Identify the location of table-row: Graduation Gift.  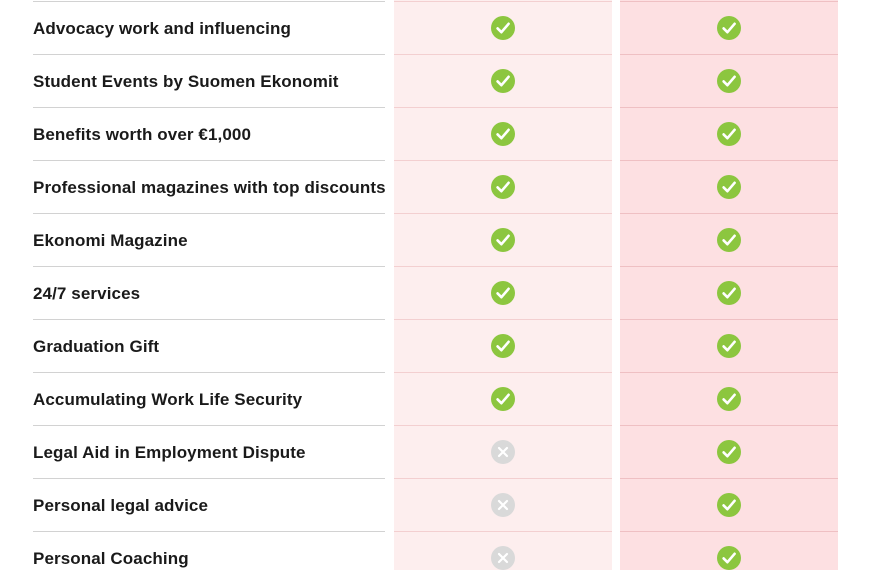
(435, 346).